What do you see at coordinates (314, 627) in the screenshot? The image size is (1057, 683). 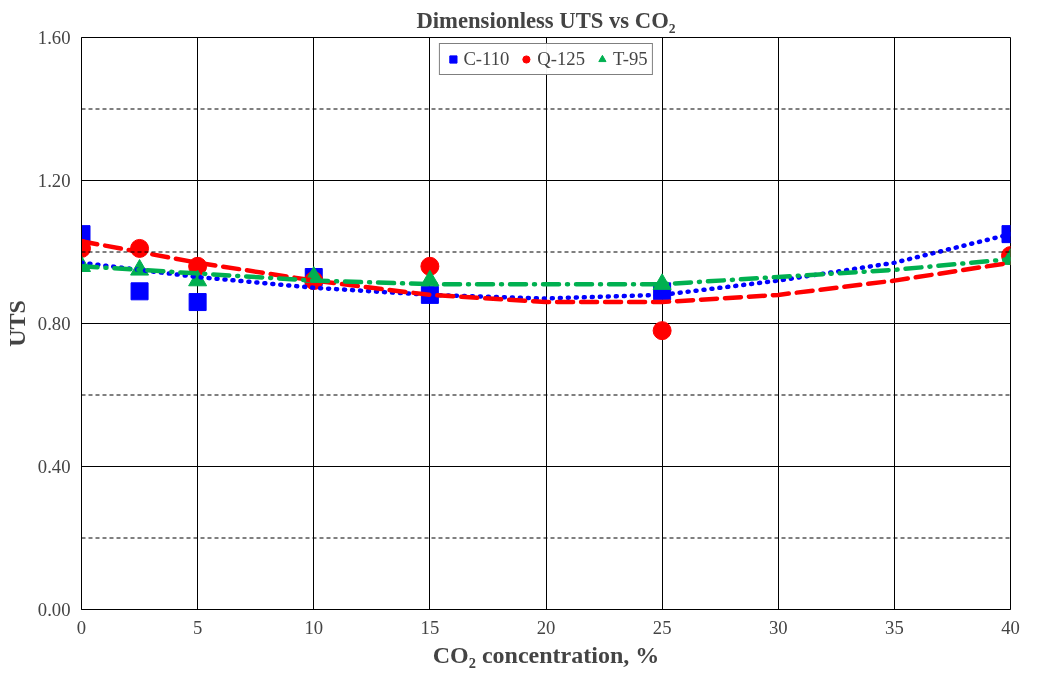 I see `x-tick-label: 10` at bounding box center [314, 627].